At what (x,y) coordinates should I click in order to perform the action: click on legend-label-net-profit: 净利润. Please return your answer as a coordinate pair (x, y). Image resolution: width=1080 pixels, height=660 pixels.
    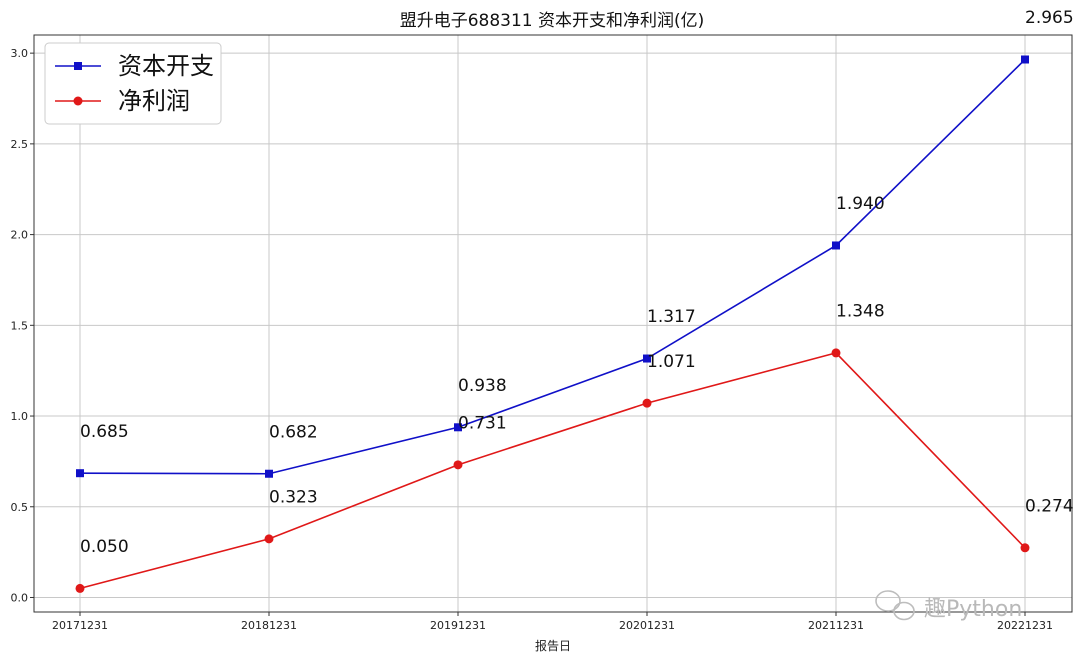
    Looking at the image, I should click on (154, 101).